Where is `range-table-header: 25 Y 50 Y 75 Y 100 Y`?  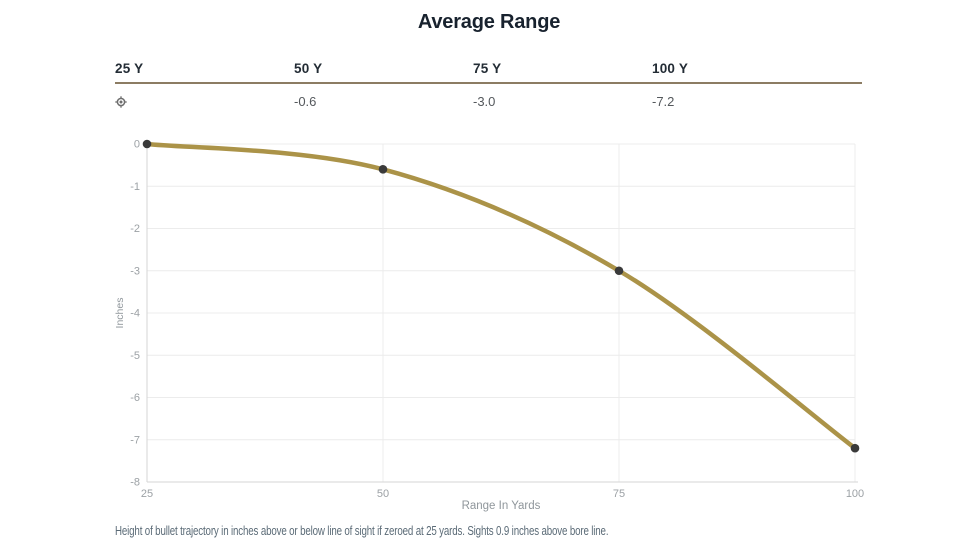 range-table-header: 25 Y 50 Y 75 Y 100 Y is located at coordinates (473, 68).